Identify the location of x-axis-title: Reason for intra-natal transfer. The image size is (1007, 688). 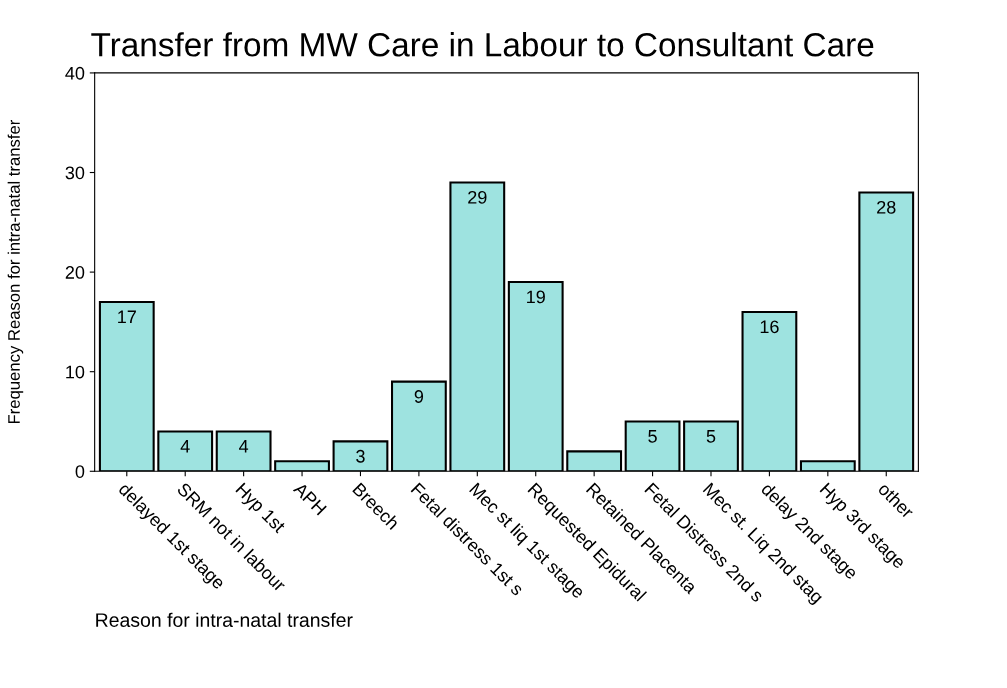
(224, 619).